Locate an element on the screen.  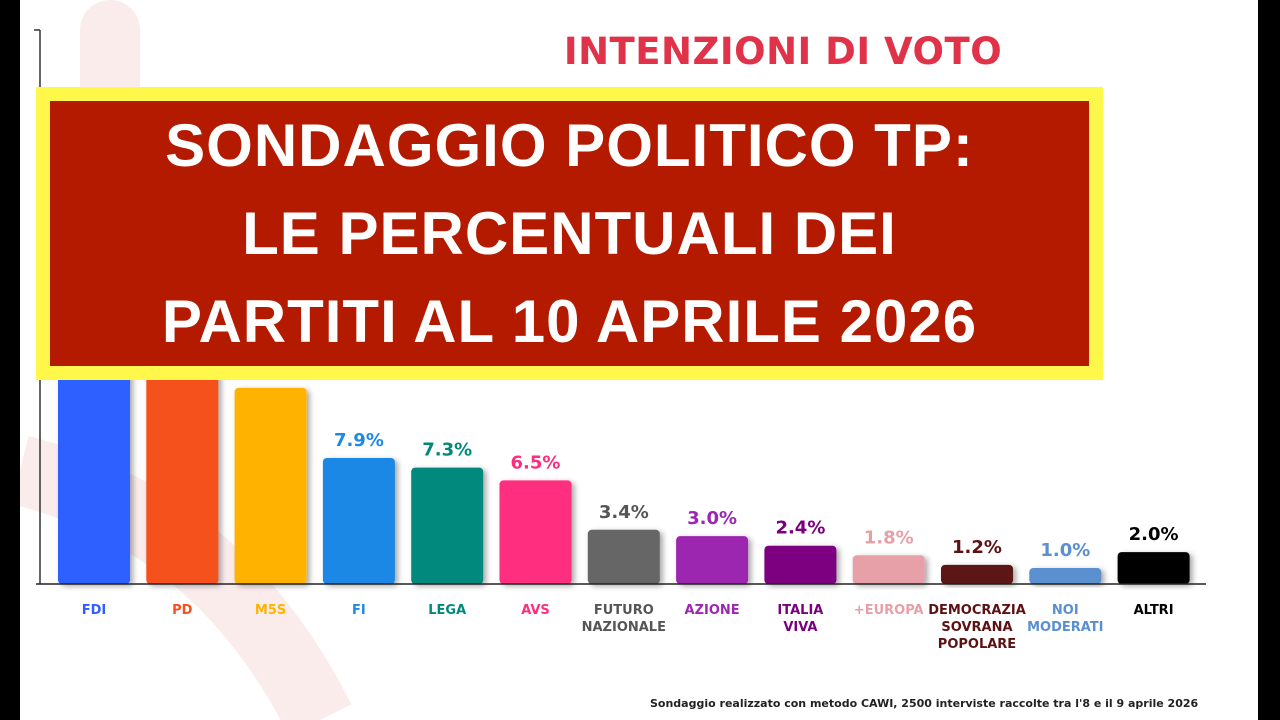
bar-lega is located at coordinates (447, 525).